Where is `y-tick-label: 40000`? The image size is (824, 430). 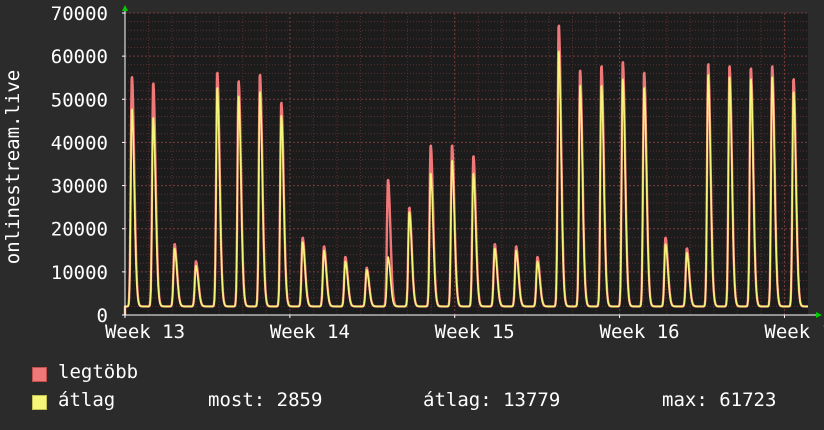
y-tick-label: 40000 is located at coordinates (79, 143).